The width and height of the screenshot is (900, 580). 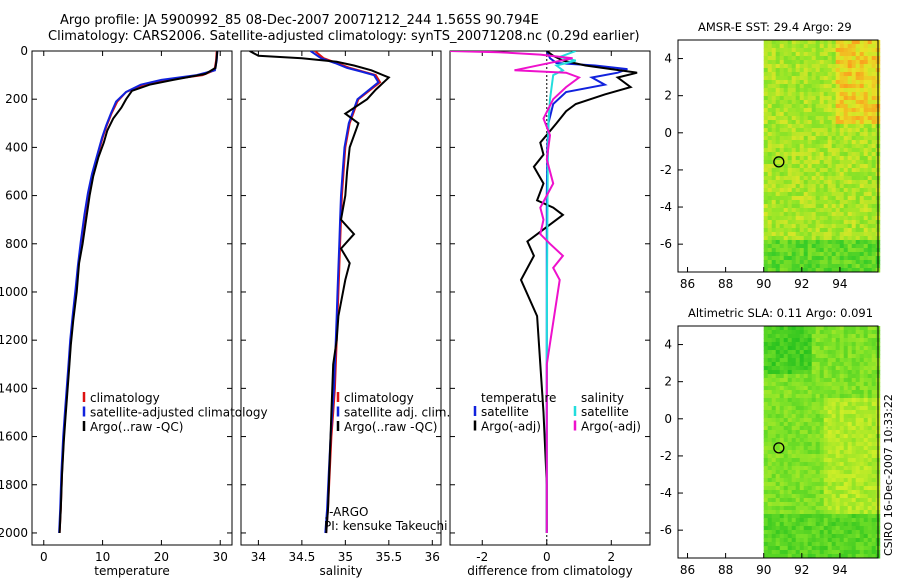 I want to click on y-tick-label: 1200, so click(x=14, y=340).